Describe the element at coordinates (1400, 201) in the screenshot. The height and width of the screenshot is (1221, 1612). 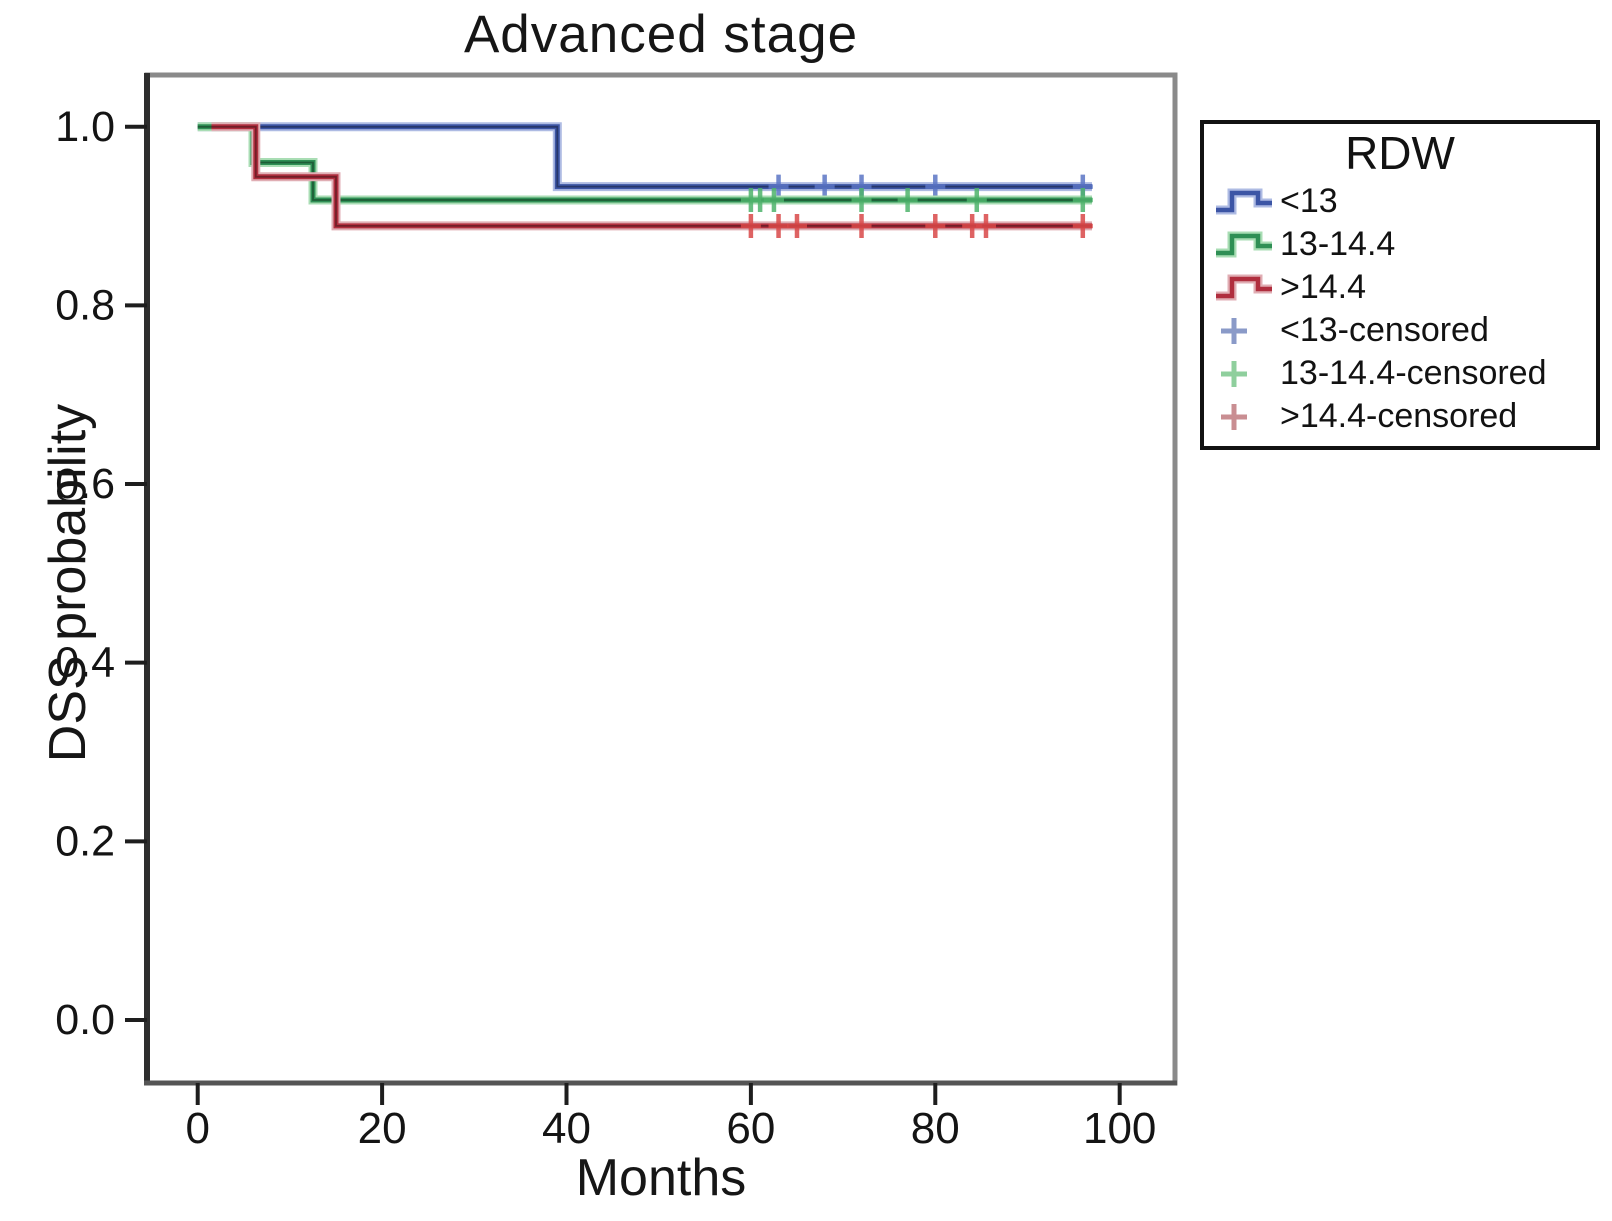
I see `legend-item-lt13: <13` at that location.